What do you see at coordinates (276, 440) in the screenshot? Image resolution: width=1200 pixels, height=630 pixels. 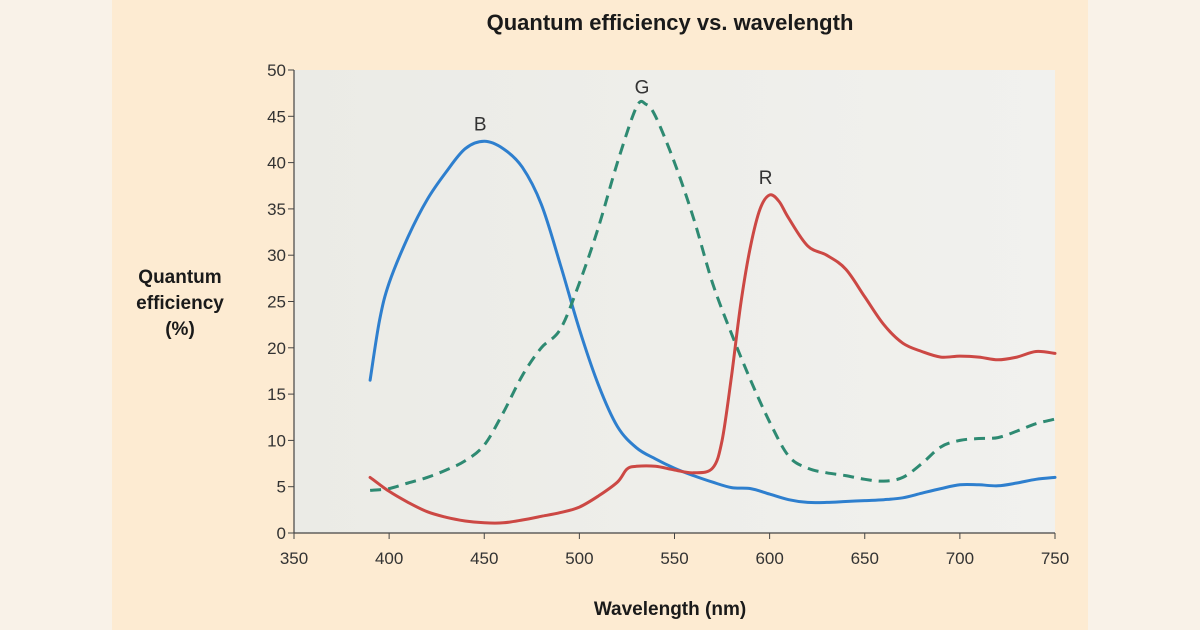 I see `y-tick-label: 10` at bounding box center [276, 440].